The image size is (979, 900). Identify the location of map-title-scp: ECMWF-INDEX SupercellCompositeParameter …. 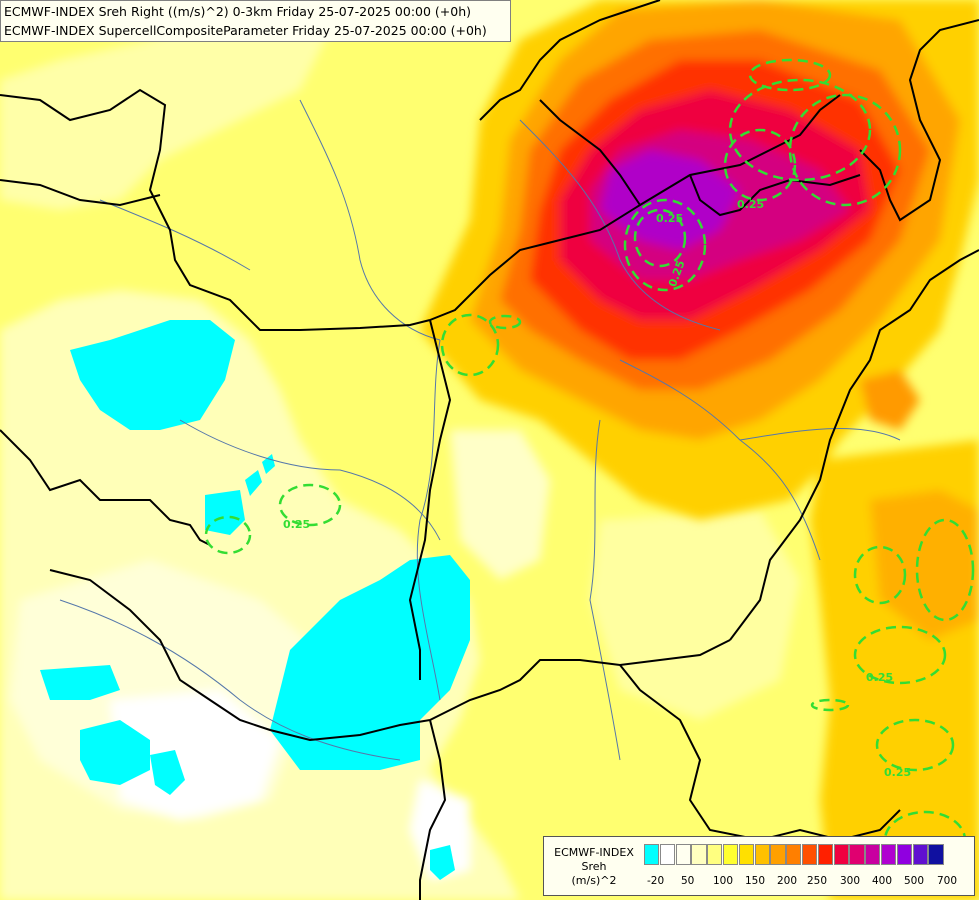
(245, 30).